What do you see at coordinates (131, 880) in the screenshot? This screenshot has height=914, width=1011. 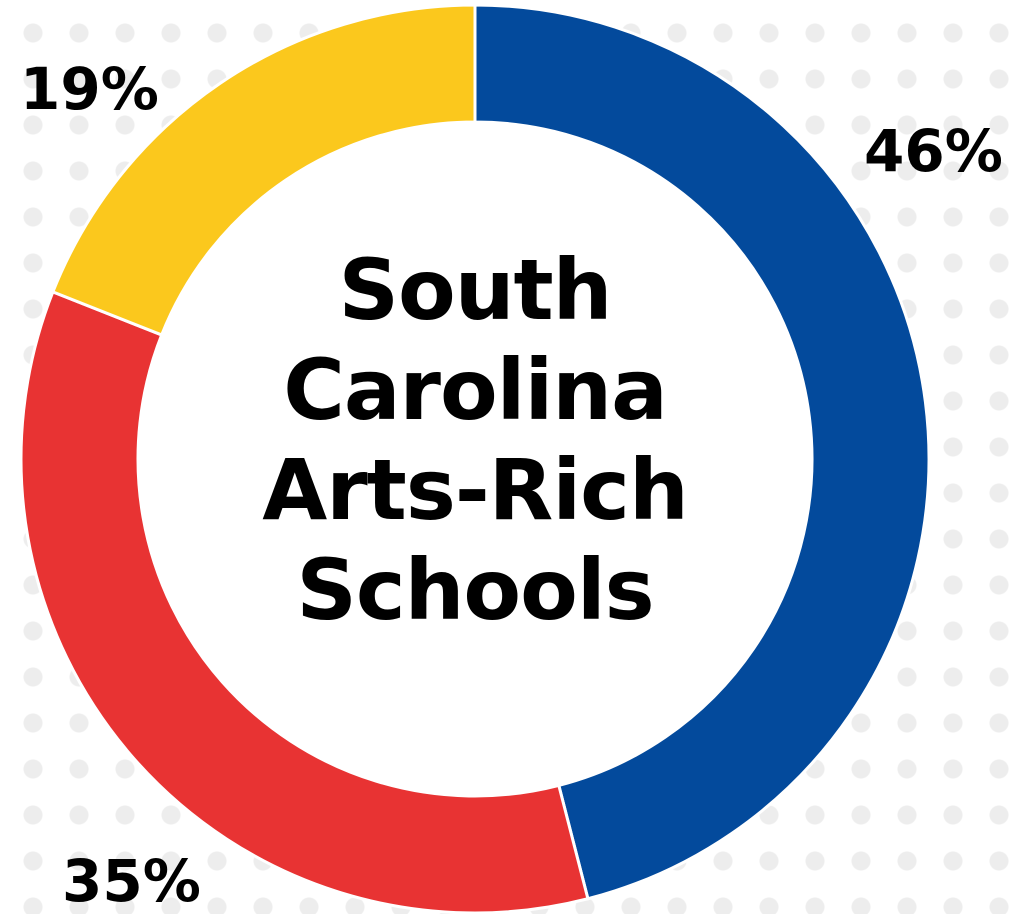 I see `slice-label-35: 35%` at bounding box center [131, 880].